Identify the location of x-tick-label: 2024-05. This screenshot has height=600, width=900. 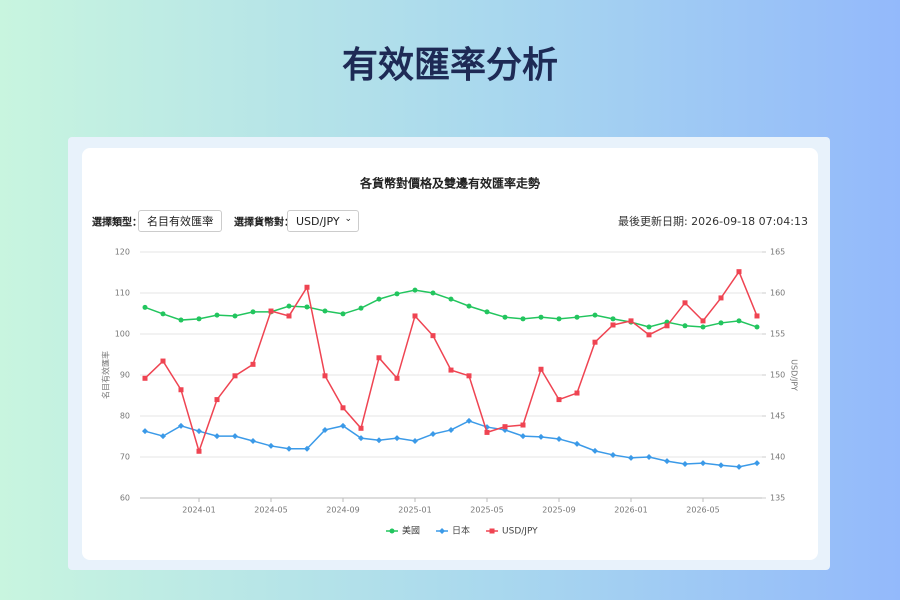
(270, 510).